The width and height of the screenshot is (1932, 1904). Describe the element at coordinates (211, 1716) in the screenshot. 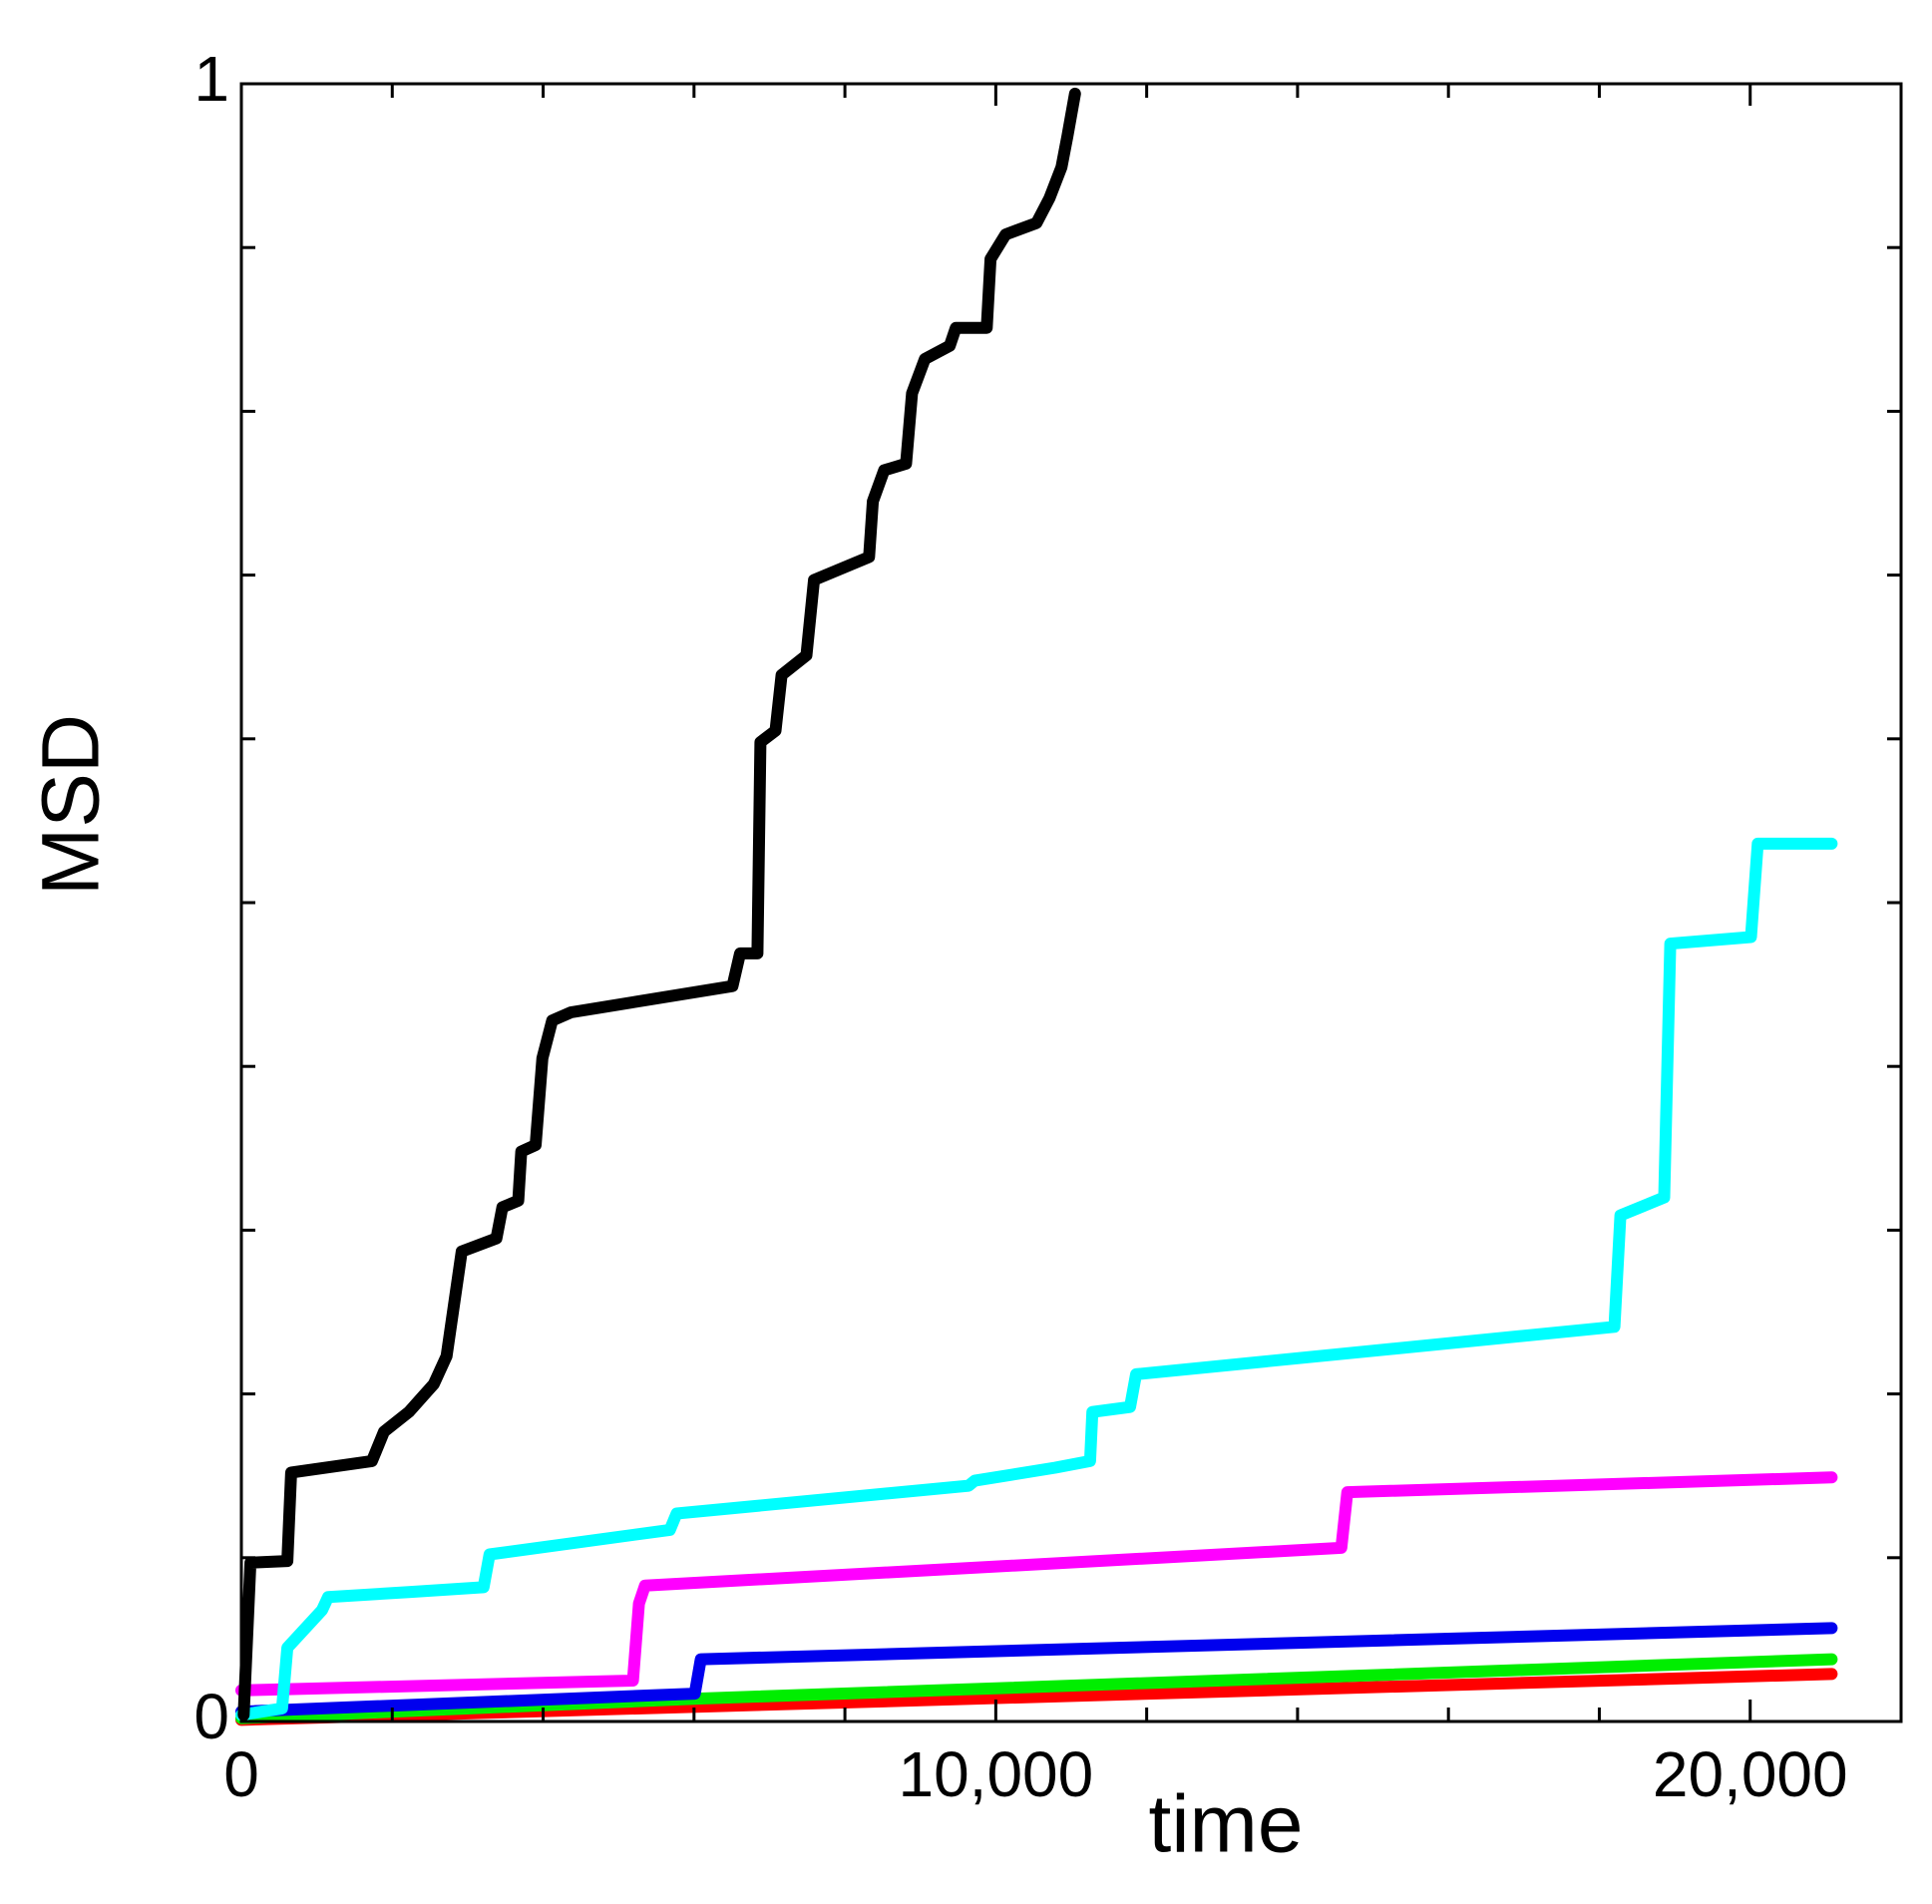

I see `y-tick-label: 0` at that location.